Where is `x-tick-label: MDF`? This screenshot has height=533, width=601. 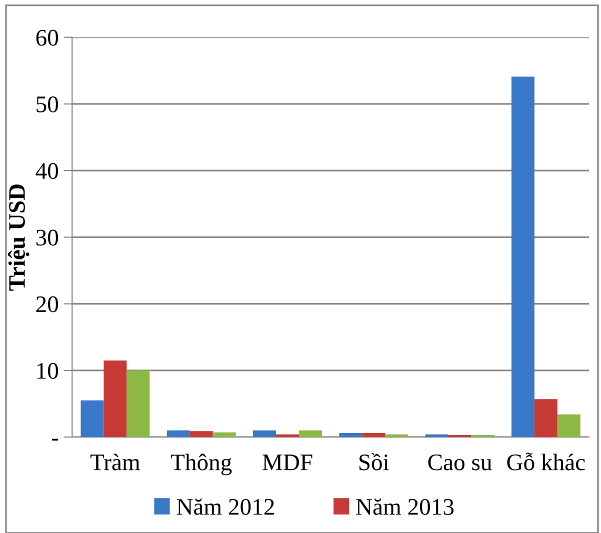
x-tick-label: MDF is located at coordinates (287, 462).